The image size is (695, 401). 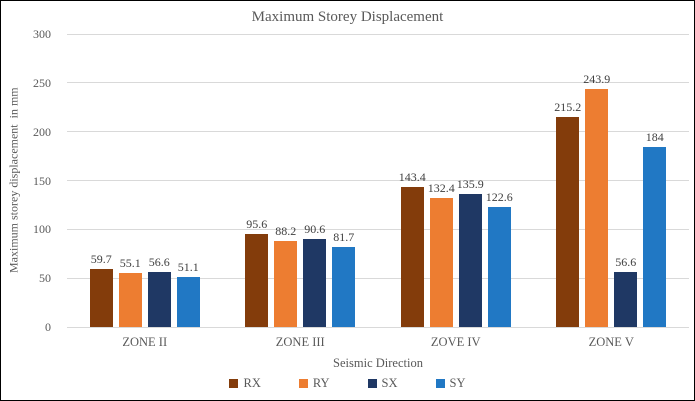 What do you see at coordinates (130, 263) in the screenshot?
I see `data-label: 55.1` at bounding box center [130, 263].